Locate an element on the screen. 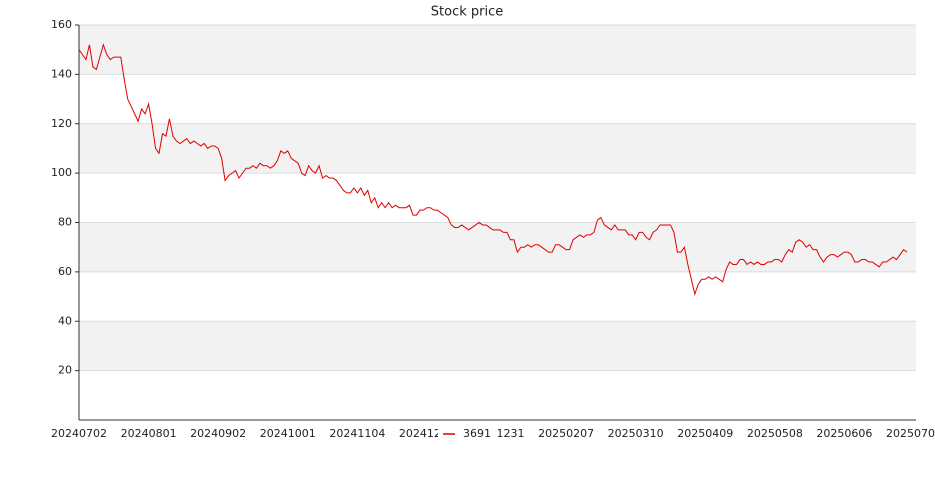  x-tick-label: 20250310 is located at coordinates (636, 433).